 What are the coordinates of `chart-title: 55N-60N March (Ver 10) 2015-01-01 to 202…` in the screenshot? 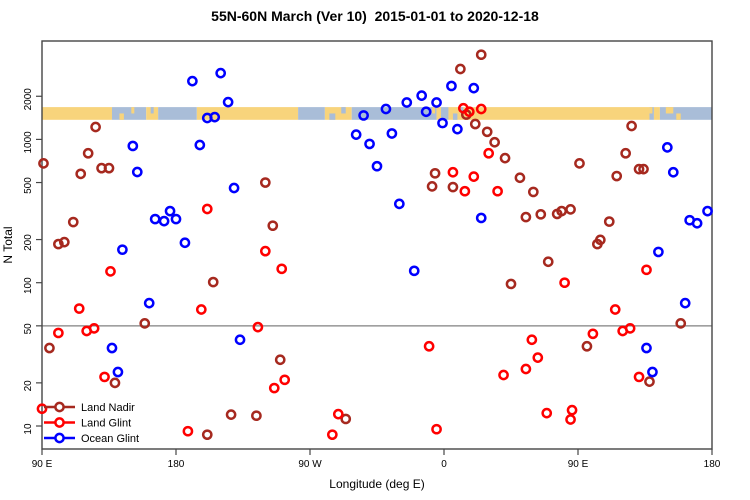 It's located at (375, 16).